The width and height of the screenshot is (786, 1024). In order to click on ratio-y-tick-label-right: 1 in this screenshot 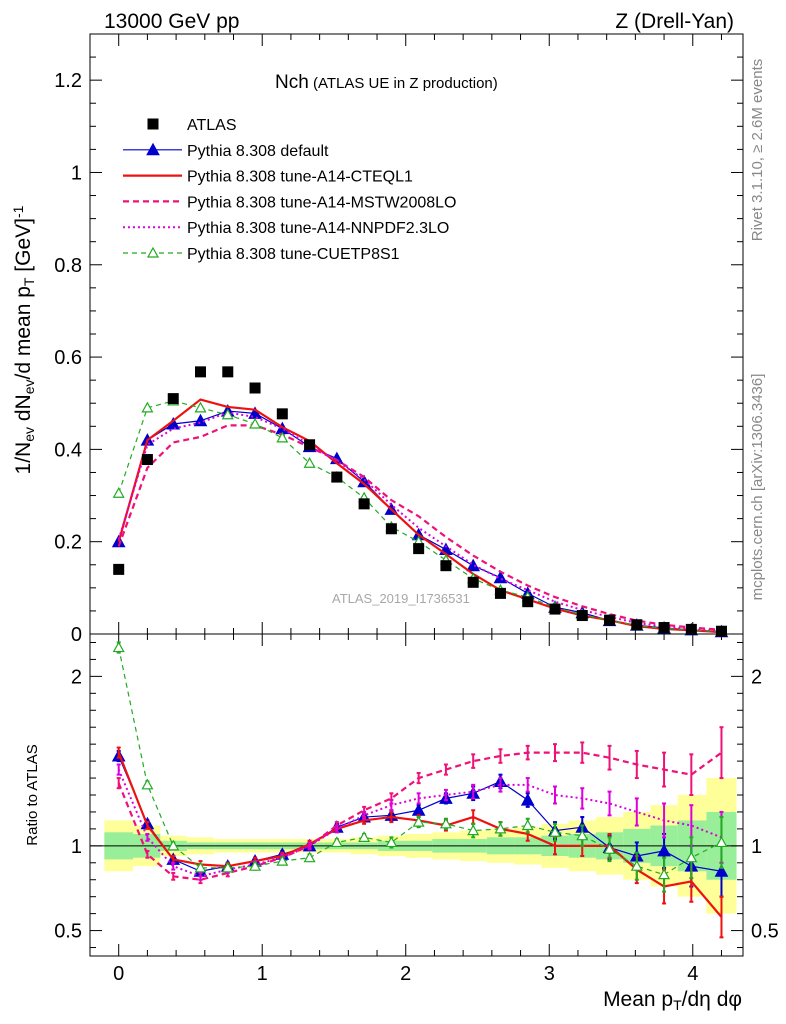, I will do `click(756, 847)`.